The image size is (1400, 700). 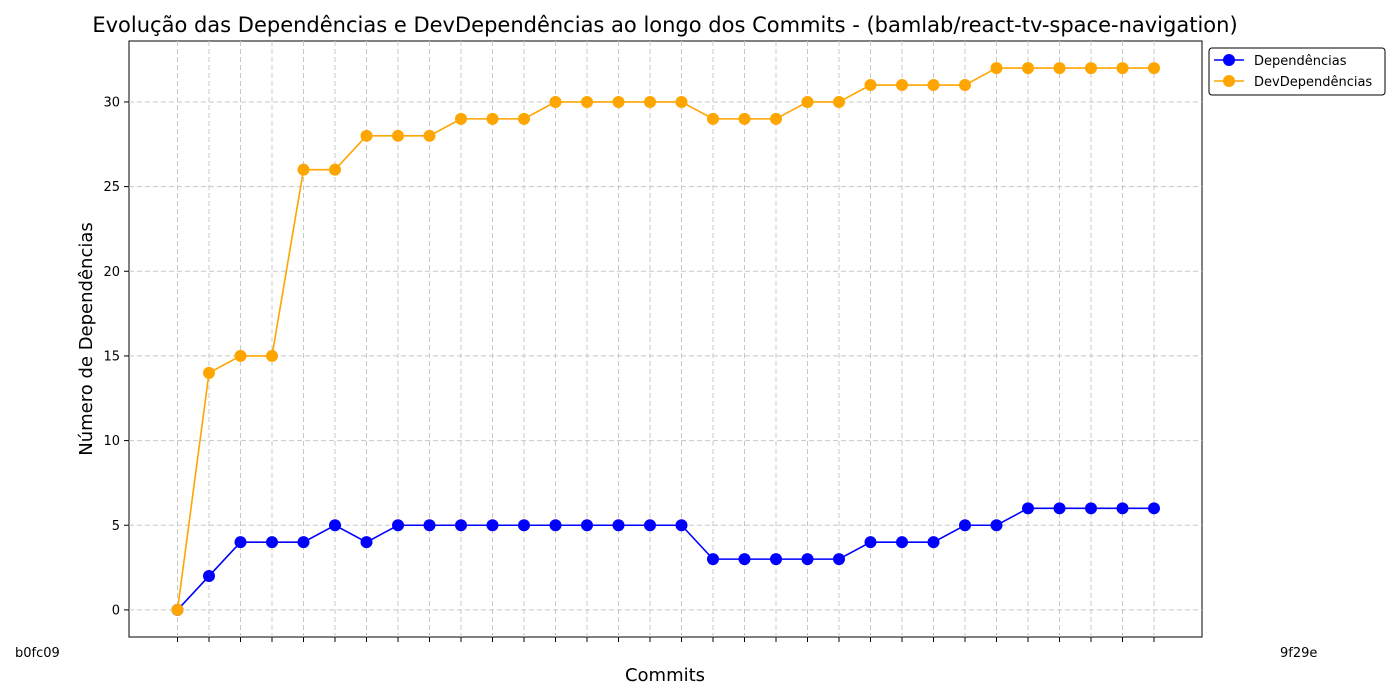 What do you see at coordinates (111, 356) in the screenshot?
I see `y-tick-label: 15` at bounding box center [111, 356].